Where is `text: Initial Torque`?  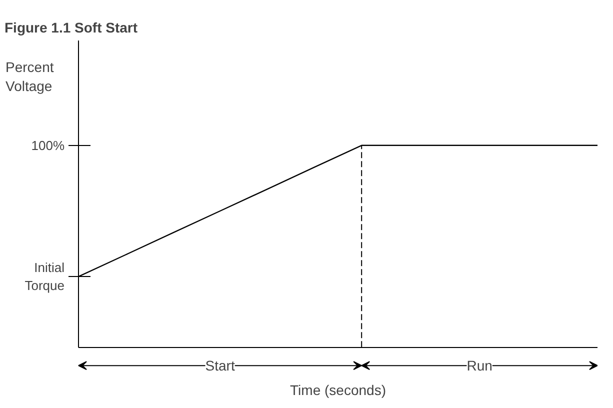
text: Initial Torque is located at coordinates (44, 277).